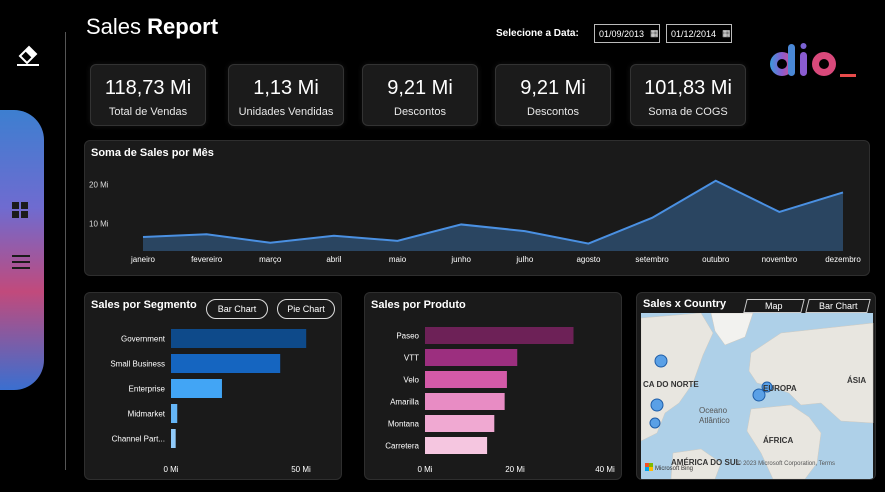 The width and height of the screenshot is (885, 492). Describe the element at coordinates (524, 259) in the screenshot. I see `x-tick-label: julho` at that location.